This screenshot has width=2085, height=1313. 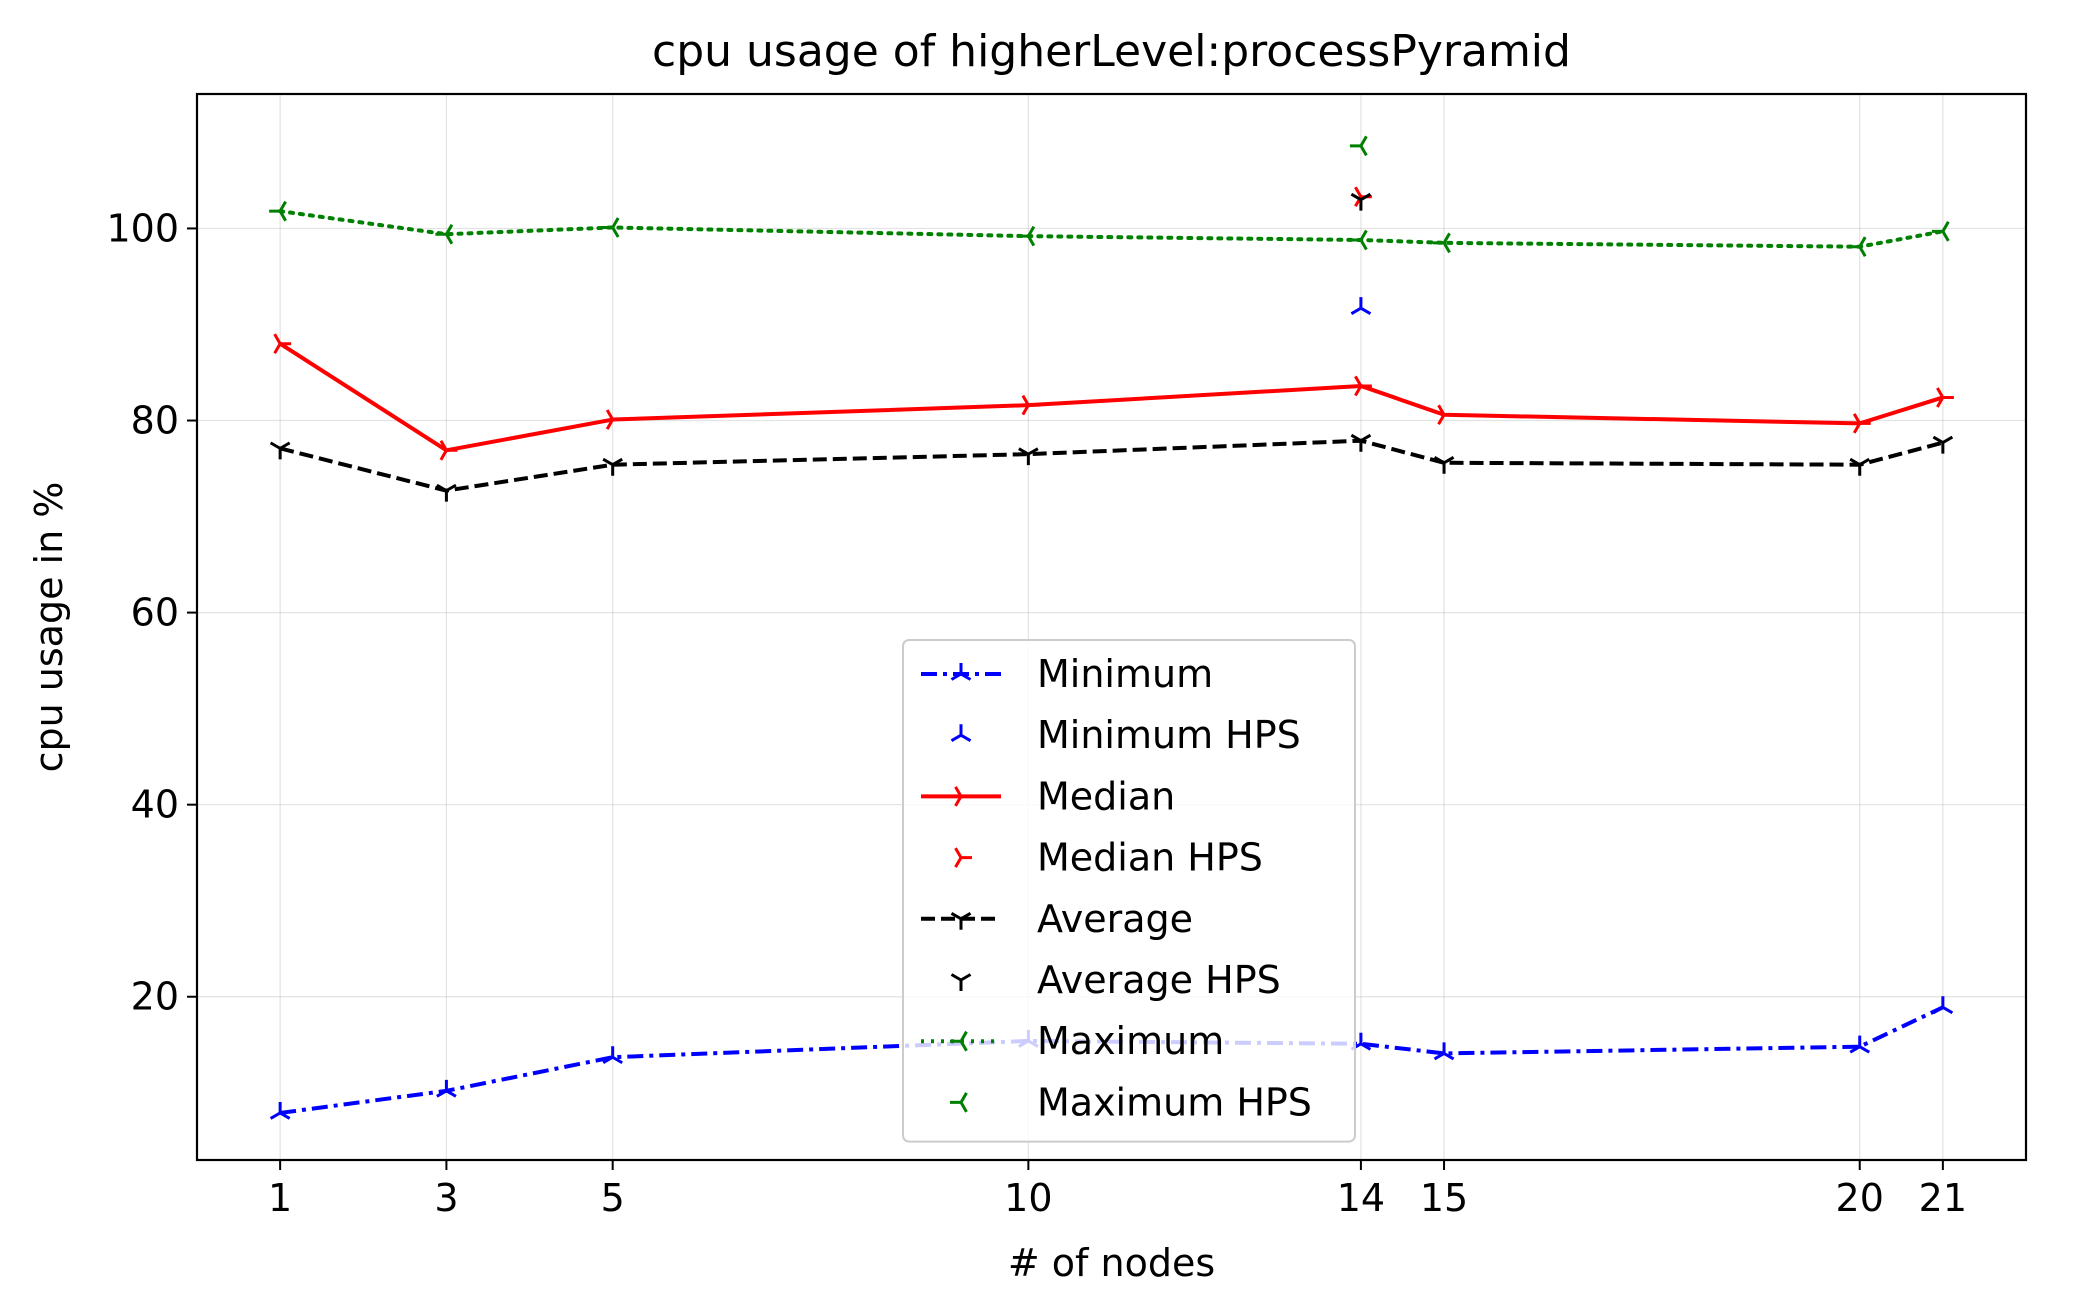 I want to click on series-line-average, so click(x=1111, y=465).